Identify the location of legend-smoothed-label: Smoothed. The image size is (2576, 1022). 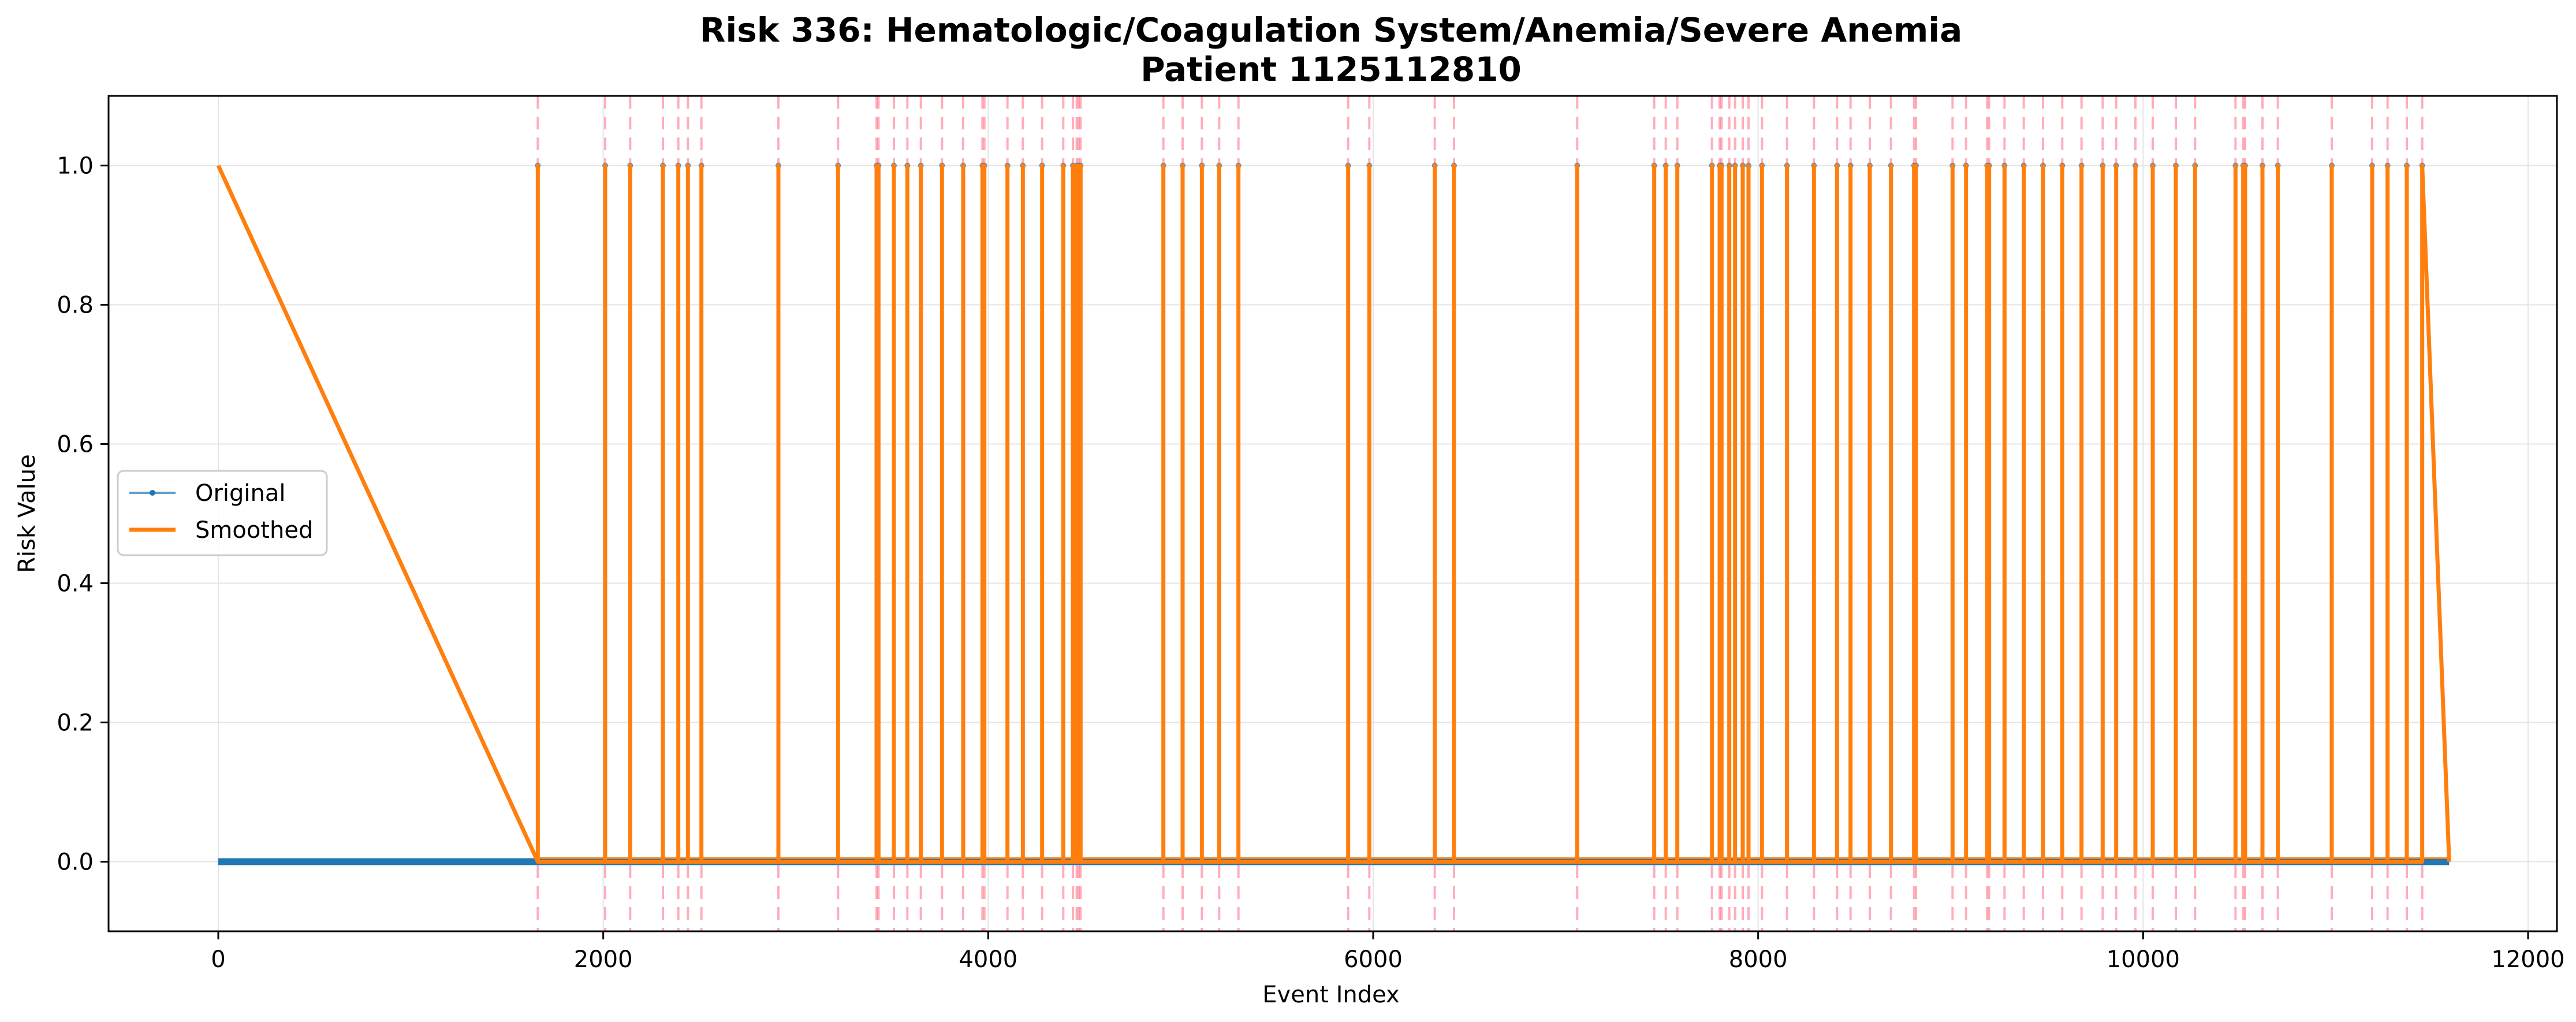
(254, 530).